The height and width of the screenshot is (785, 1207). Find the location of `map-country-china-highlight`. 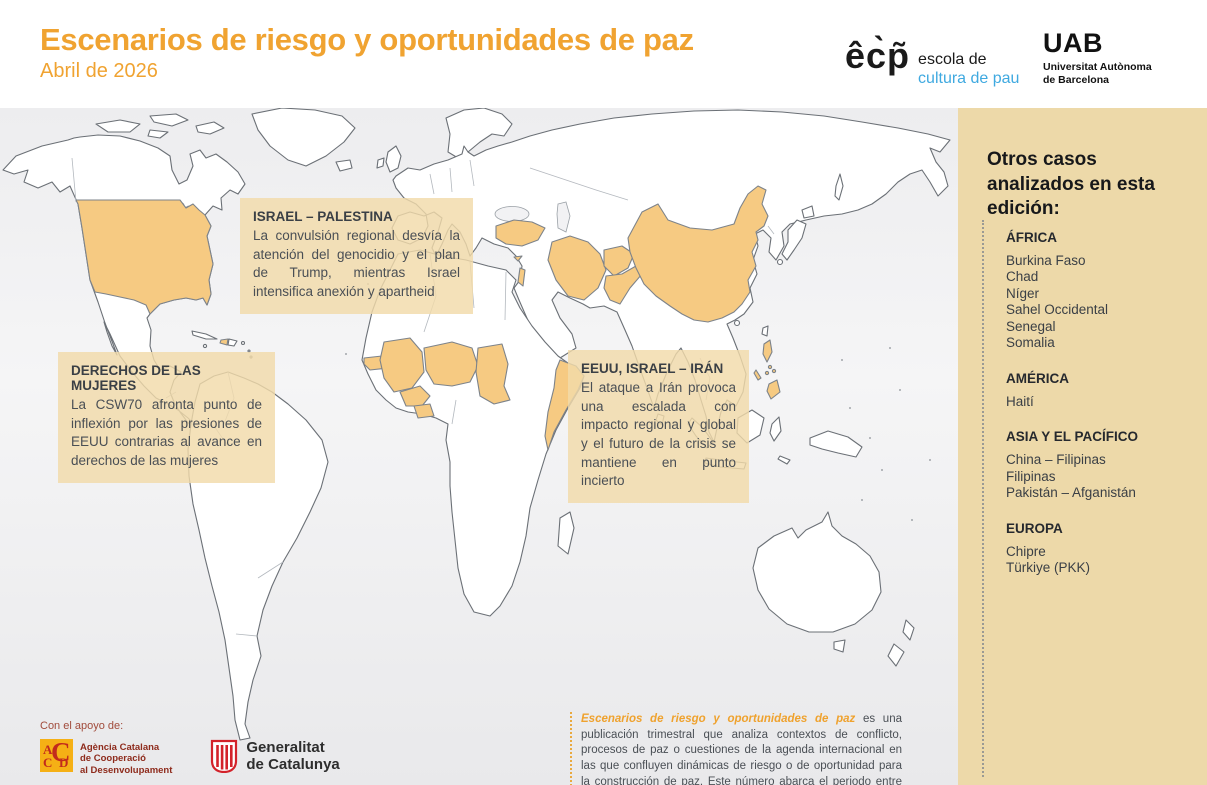

map-country-china-highlight is located at coordinates (698, 254).